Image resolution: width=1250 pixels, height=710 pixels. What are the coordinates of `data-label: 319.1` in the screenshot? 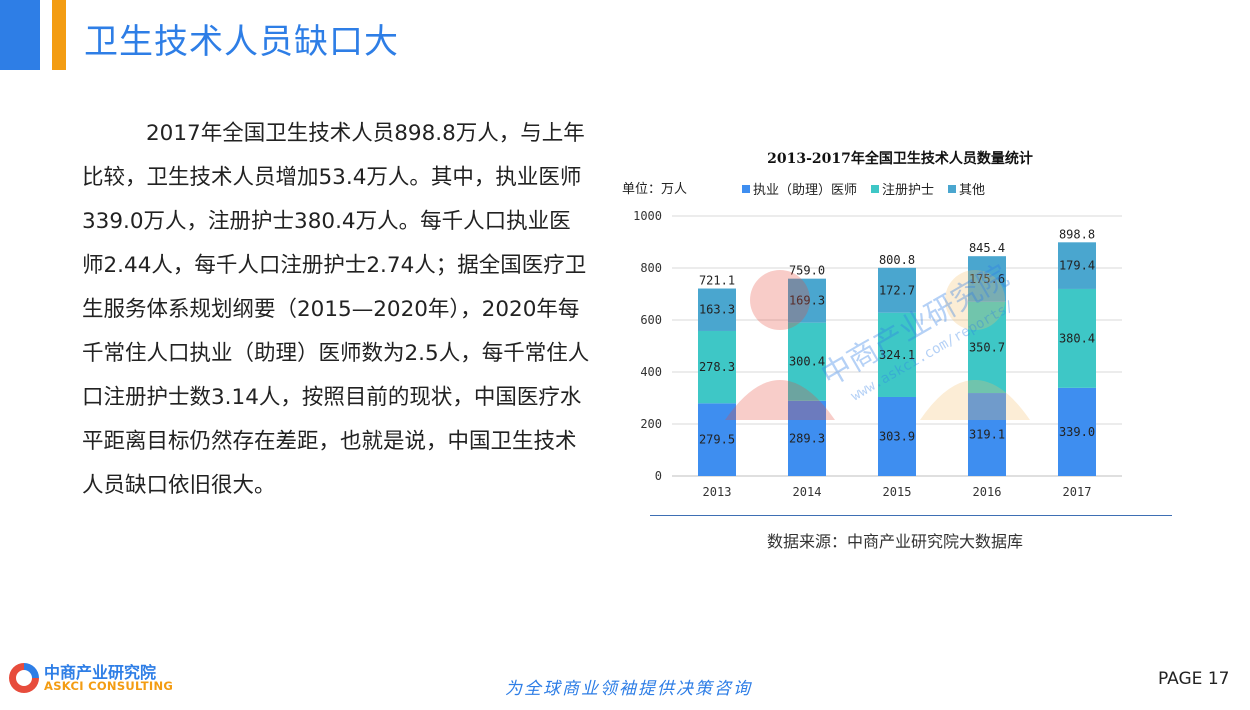 It's located at (987, 435).